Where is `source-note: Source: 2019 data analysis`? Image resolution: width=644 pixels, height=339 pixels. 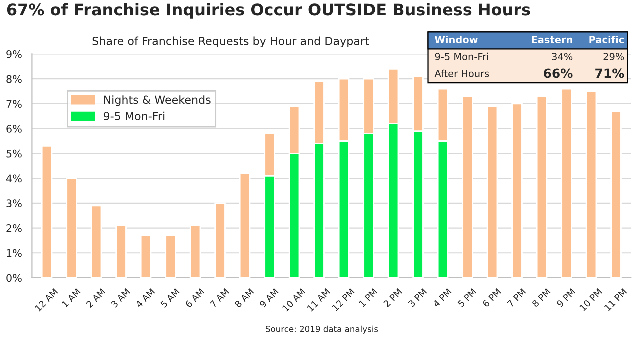 source-note: Source: 2019 data analysis is located at coordinates (322, 330).